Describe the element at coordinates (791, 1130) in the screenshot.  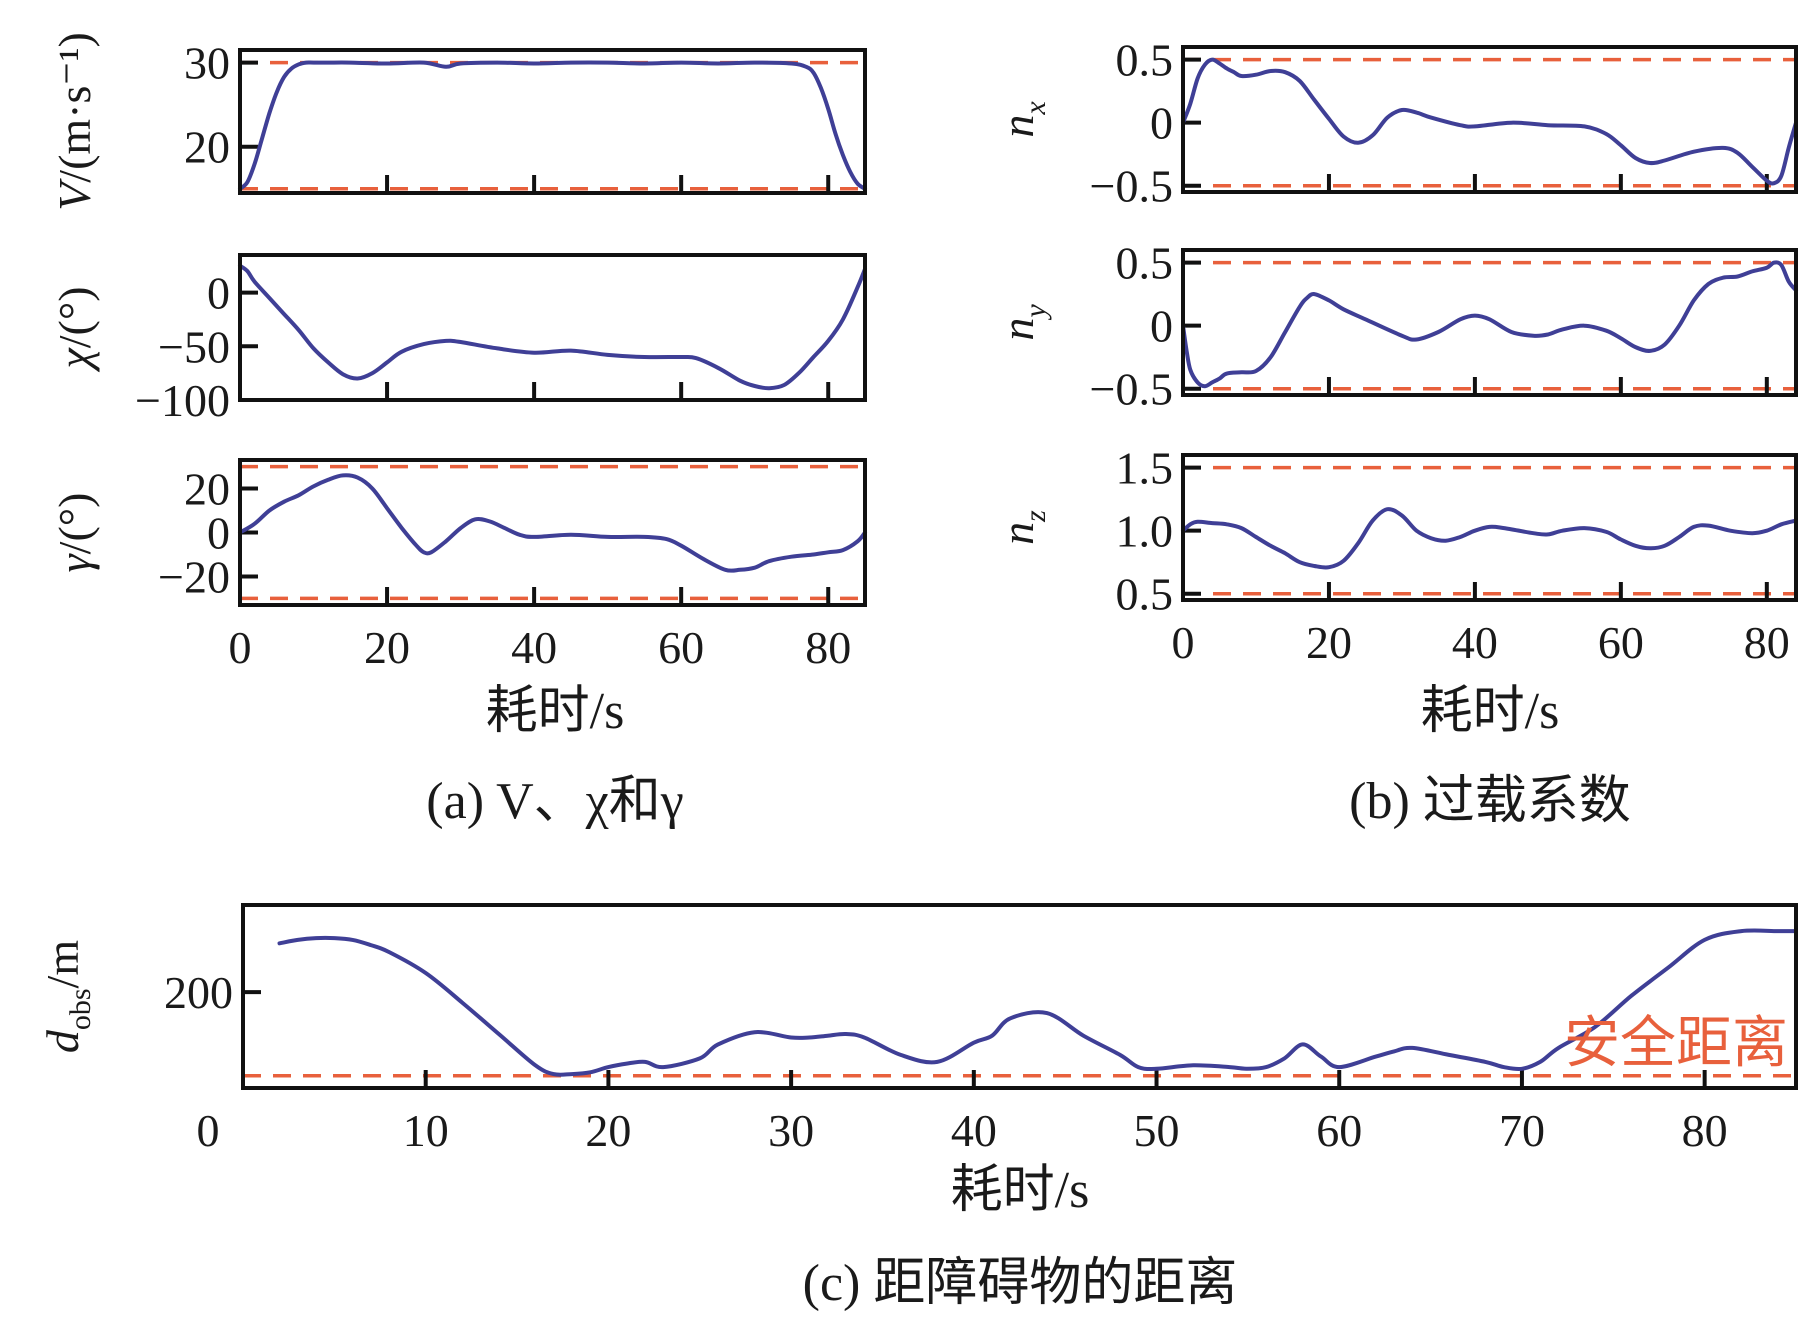
I see `x-tick-label-dobs-3: 30` at that location.